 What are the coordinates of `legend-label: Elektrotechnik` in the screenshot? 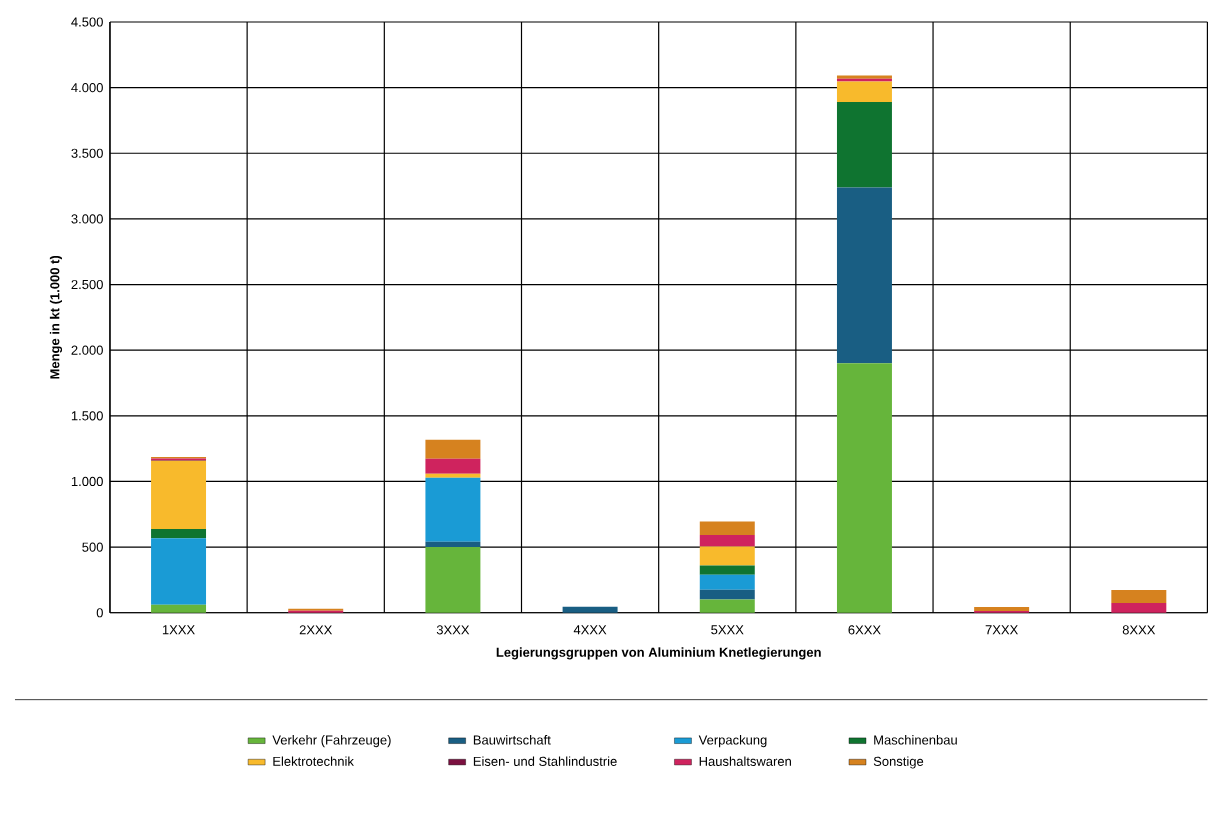 It's located at (313, 761).